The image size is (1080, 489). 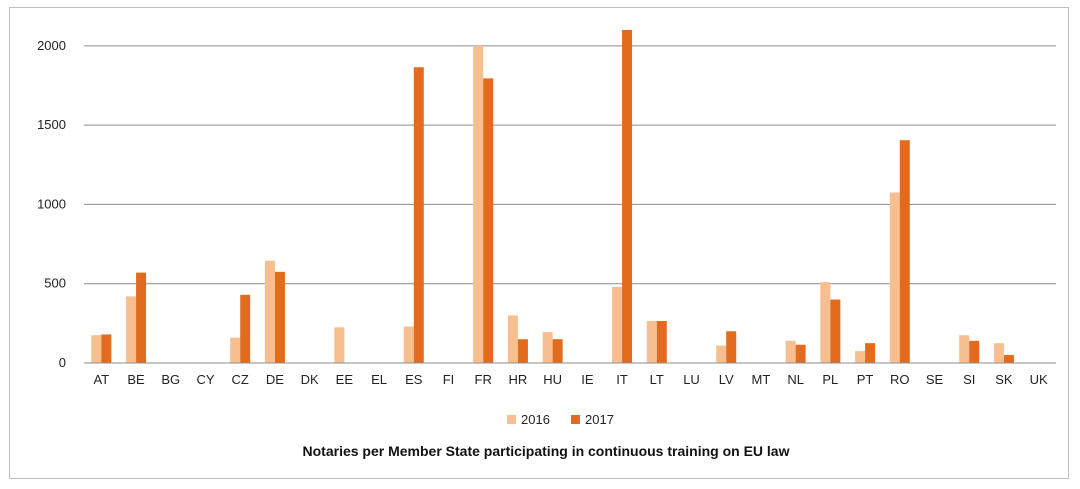 I want to click on bar-2017-AT, so click(x=106, y=348).